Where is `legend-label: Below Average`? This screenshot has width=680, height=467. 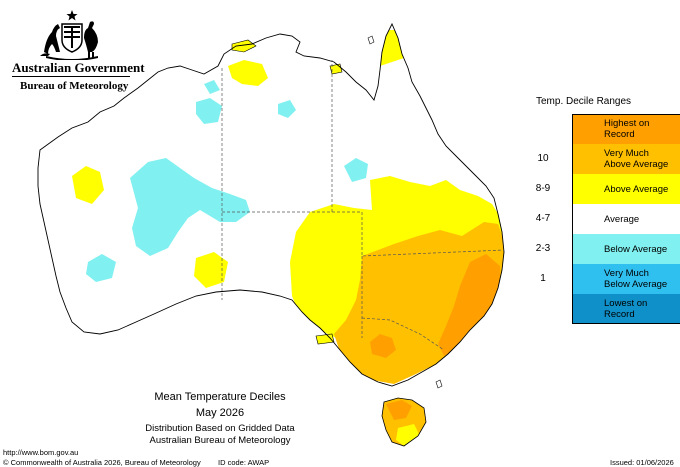 legend-label: Below Average is located at coordinates (636, 249).